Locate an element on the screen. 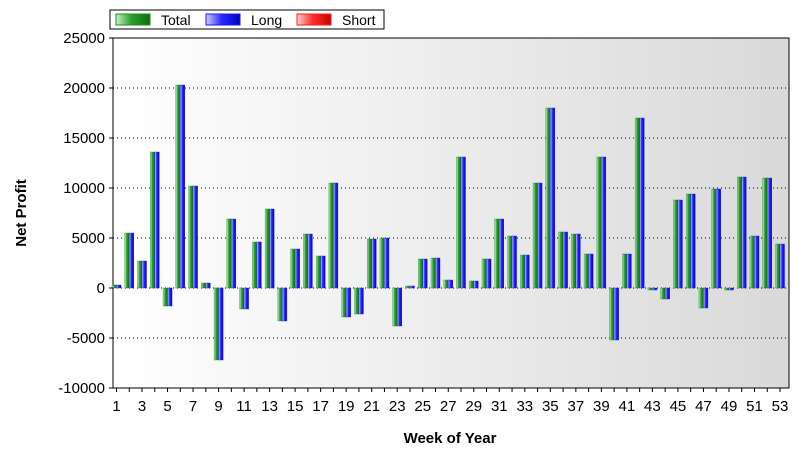  x-tick-label: 19 is located at coordinates (346, 406).